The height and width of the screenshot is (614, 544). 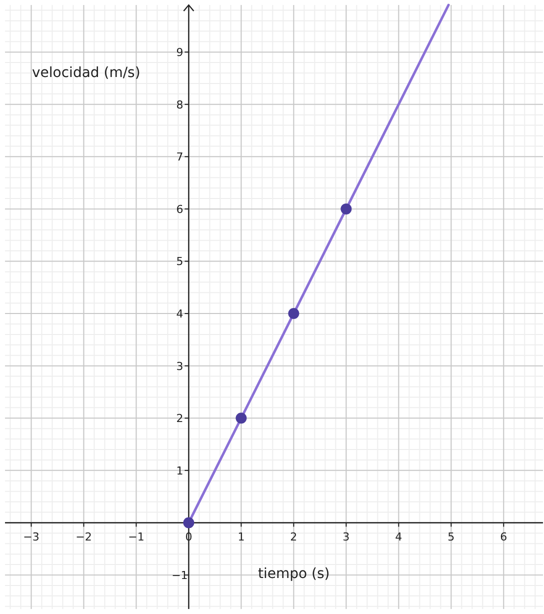 I want to click on y-tick-label: 5, so click(x=180, y=261).